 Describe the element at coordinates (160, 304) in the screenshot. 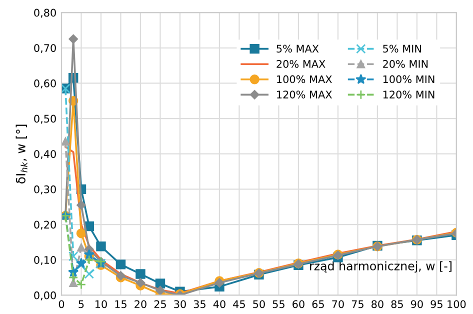

I see `x-tick-label: 25` at that location.